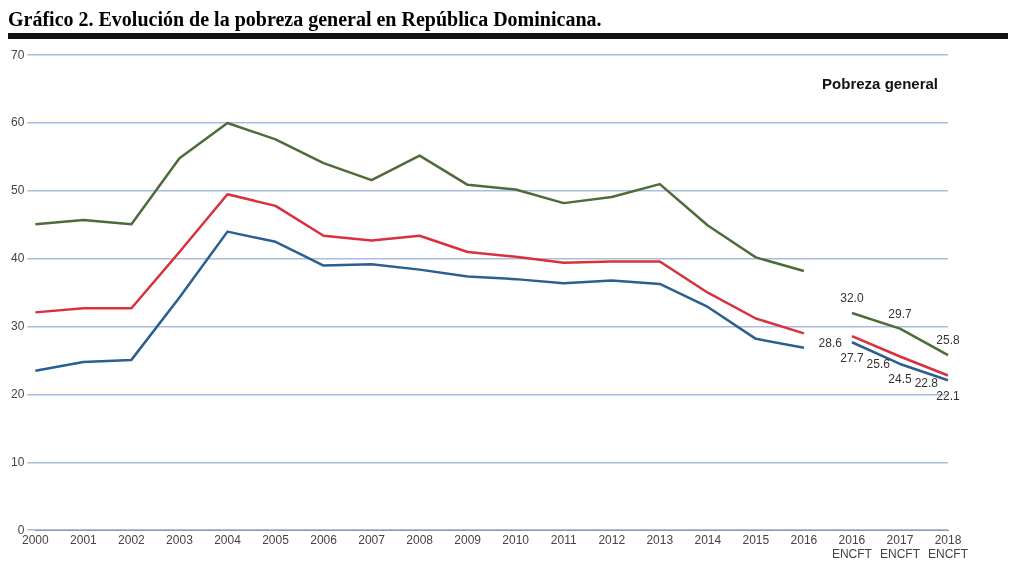 The image size is (1020, 580). What do you see at coordinates (372, 539) in the screenshot?
I see `x-tick-label: 2007` at bounding box center [372, 539].